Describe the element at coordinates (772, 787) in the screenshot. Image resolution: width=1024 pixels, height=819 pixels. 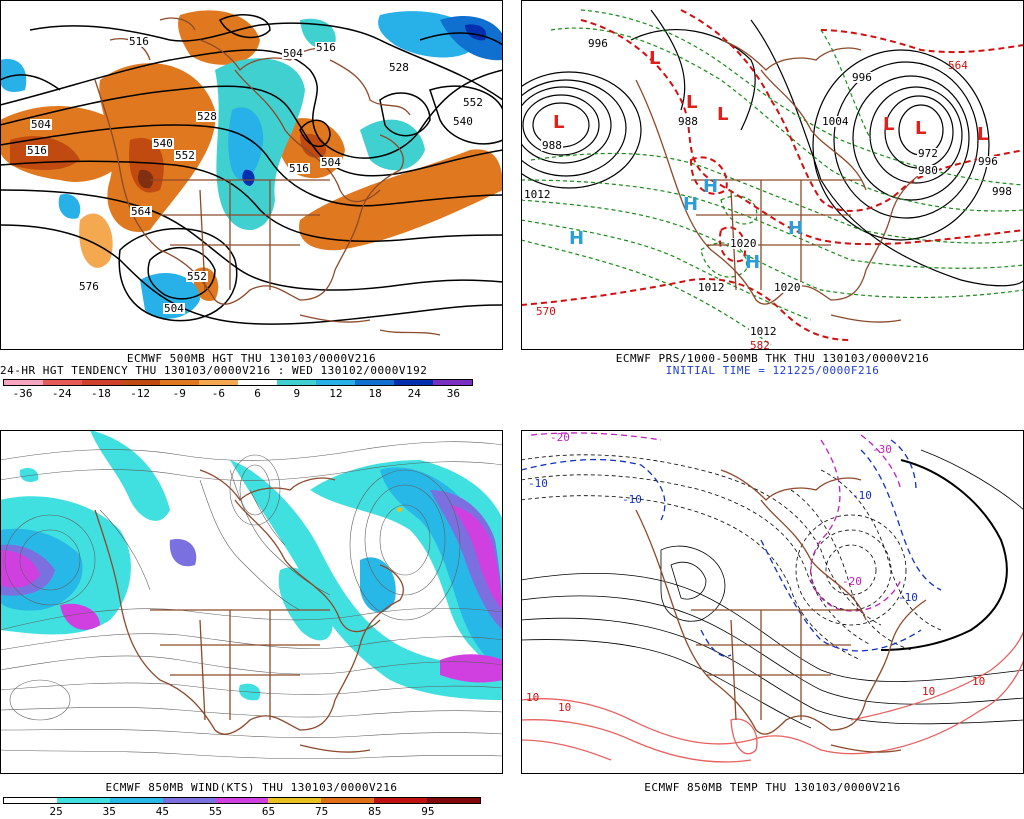
I see `caption-850mb-temp: ECMWF 850MB TEMP THU 130103/0000V216` at that location.